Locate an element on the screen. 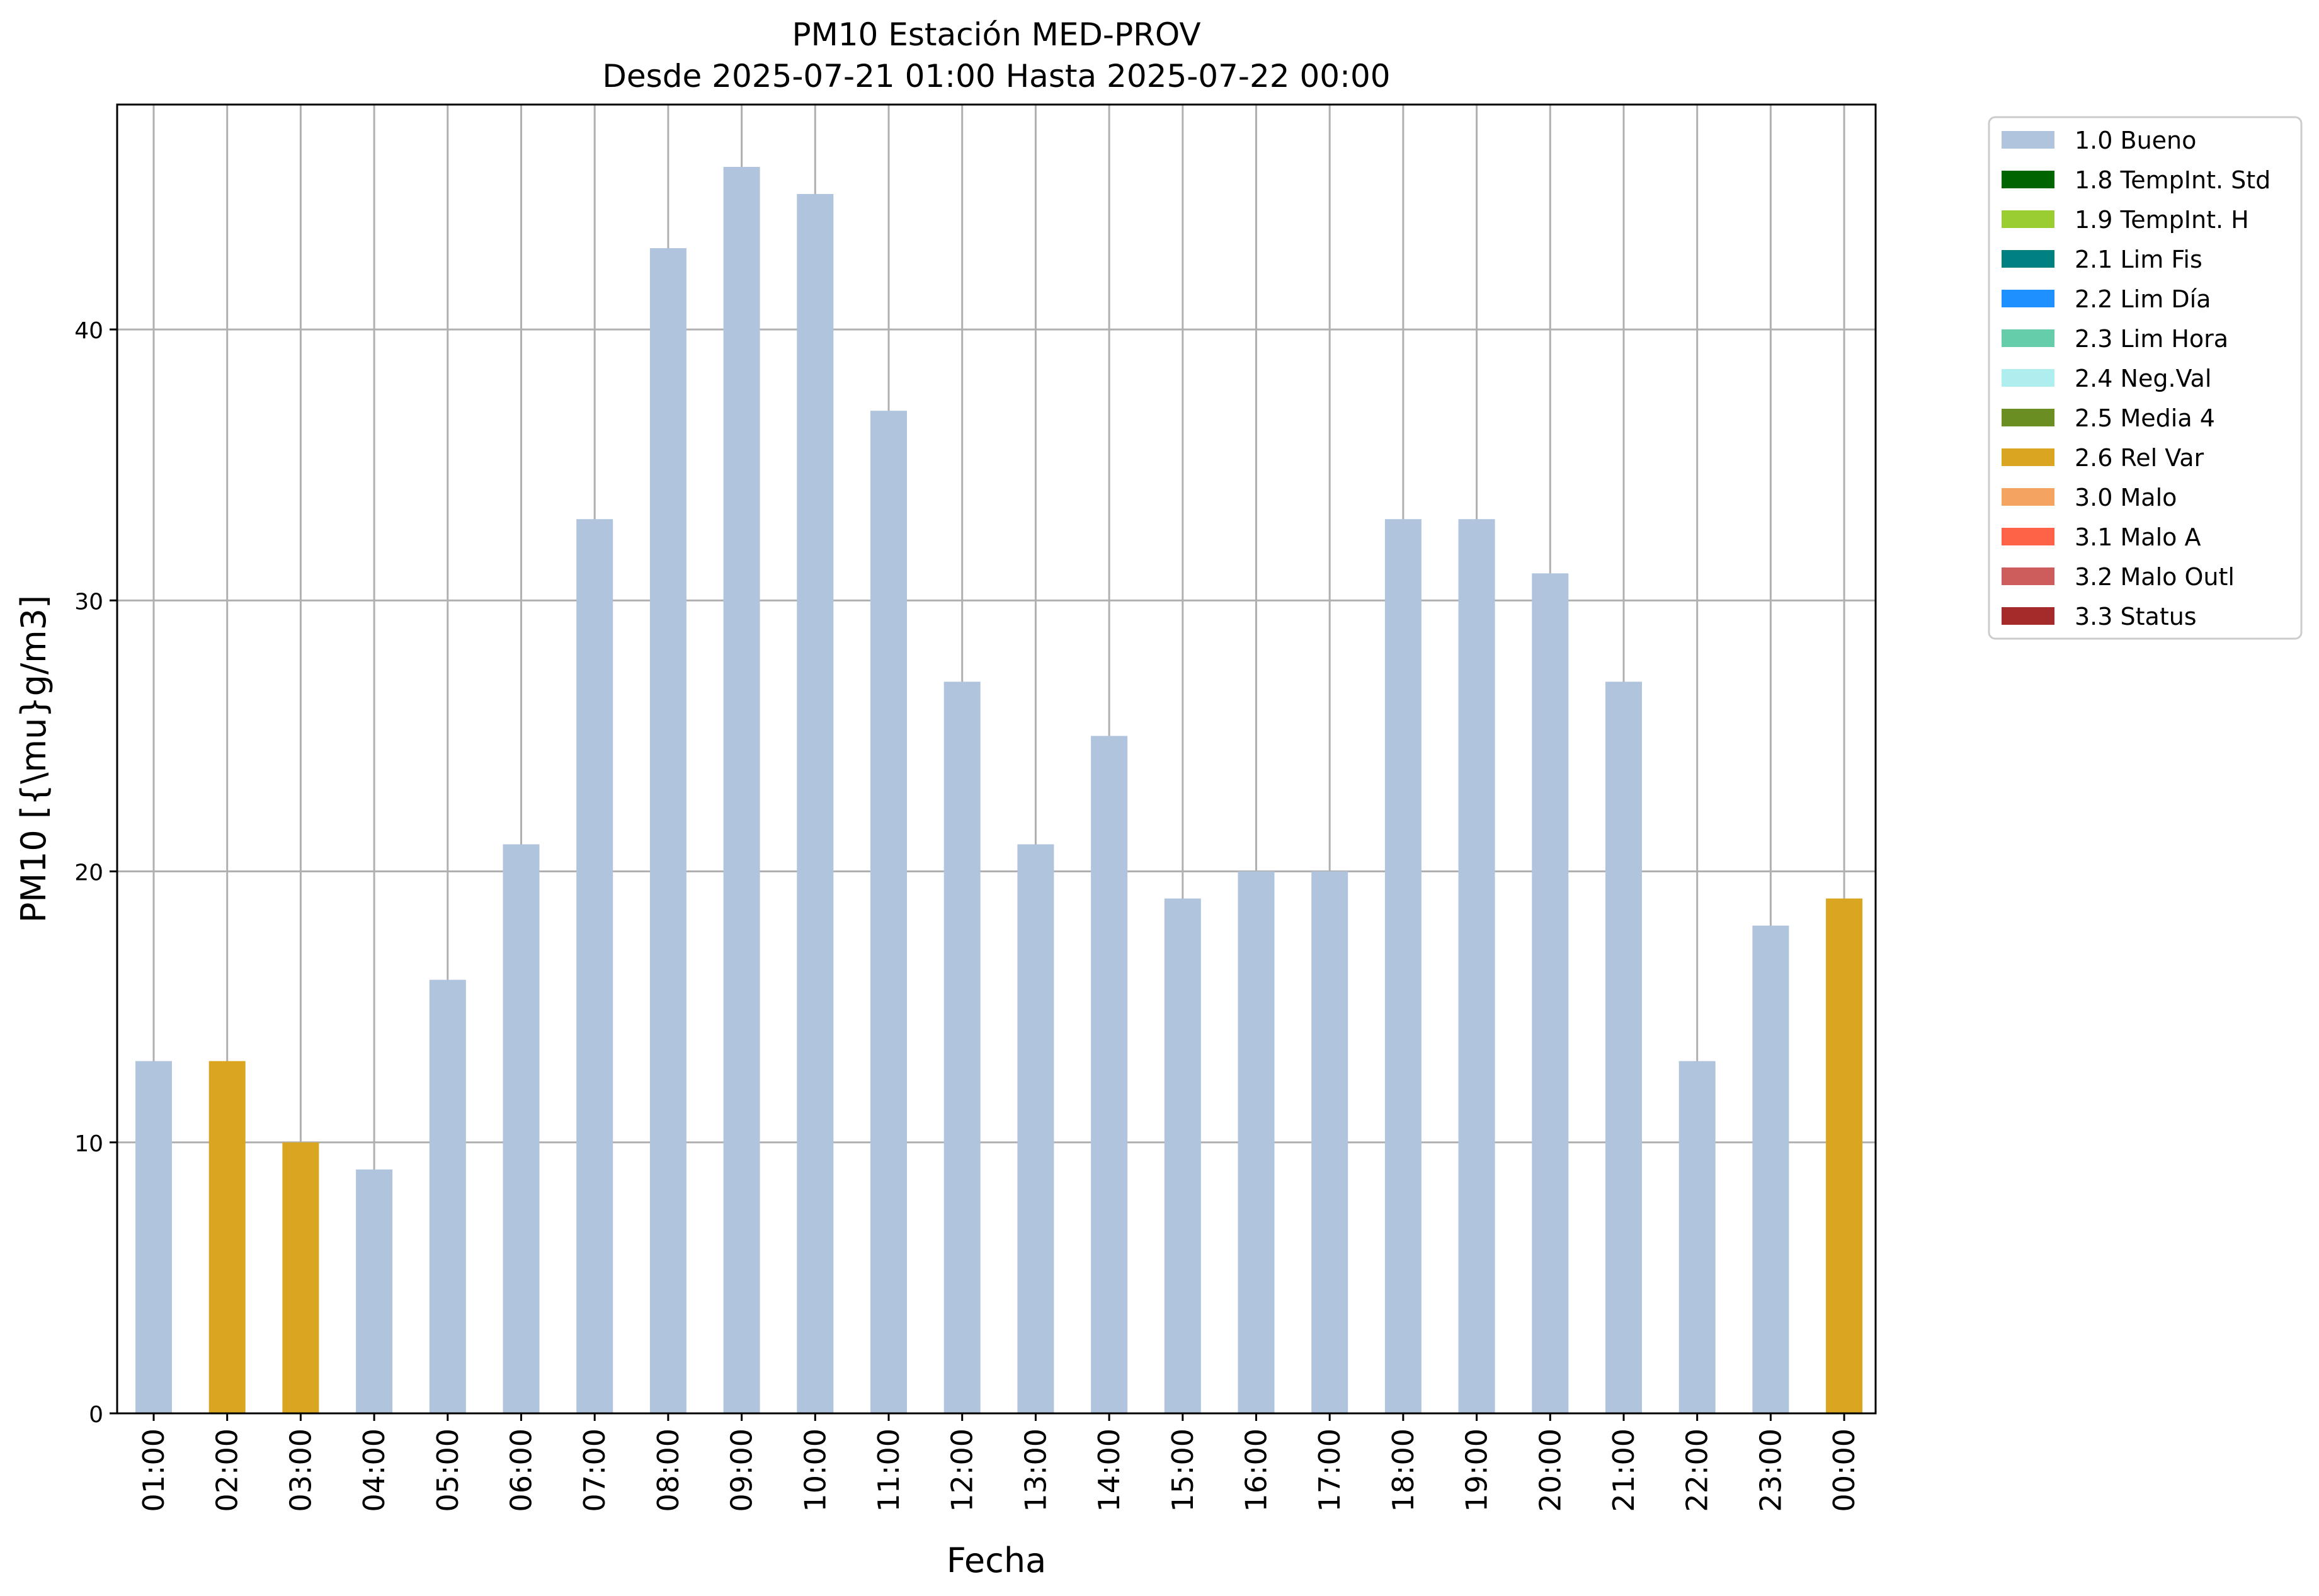 This screenshot has height=1596, width=2319. legend-label: 3.2 Malo Outl is located at coordinates (2155, 577).